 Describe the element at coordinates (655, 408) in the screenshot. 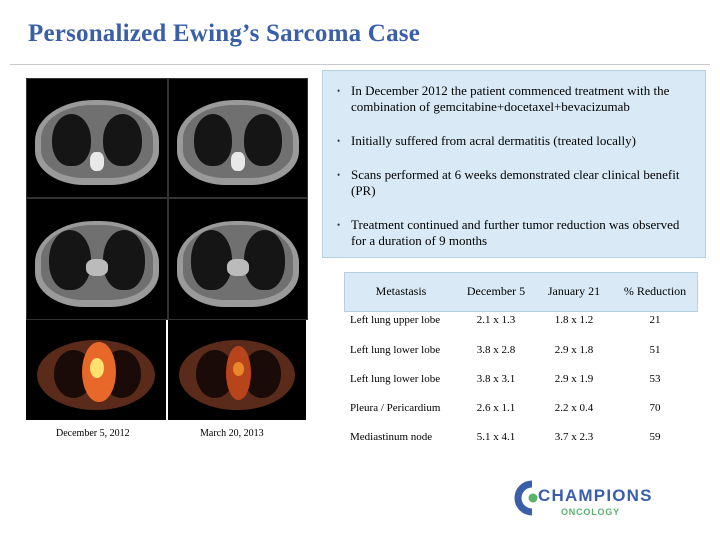

I see `table-cell: 70` at that location.